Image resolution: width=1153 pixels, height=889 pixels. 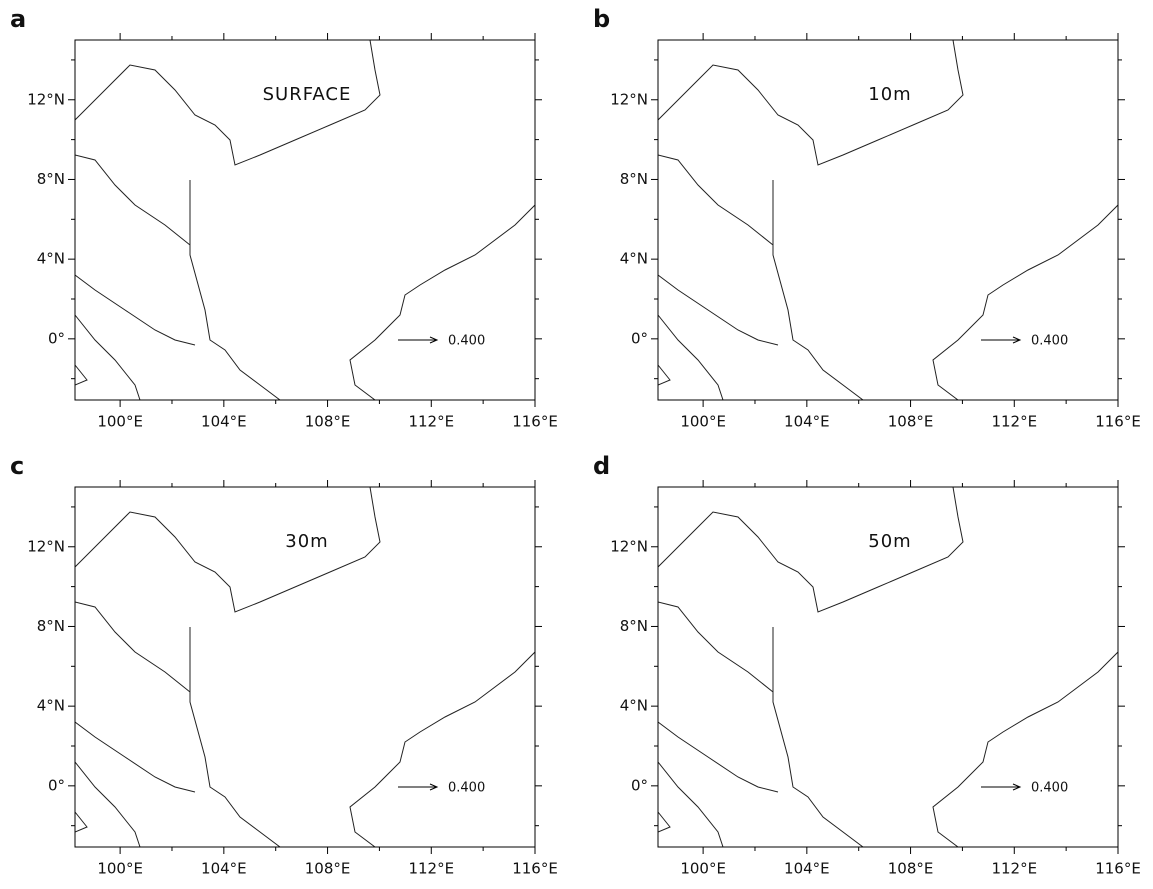 What do you see at coordinates (17, 466) in the screenshot?
I see `panel-label: c` at bounding box center [17, 466].